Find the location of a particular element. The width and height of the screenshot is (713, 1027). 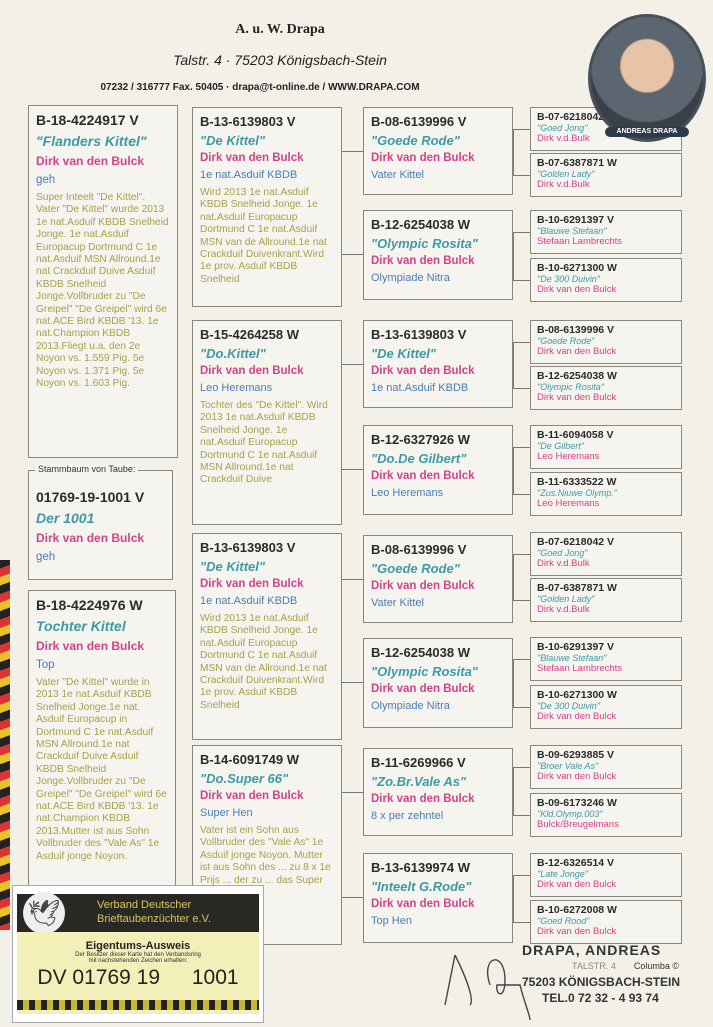

ring-number: B-15-4264258 W is located at coordinates (249, 334).